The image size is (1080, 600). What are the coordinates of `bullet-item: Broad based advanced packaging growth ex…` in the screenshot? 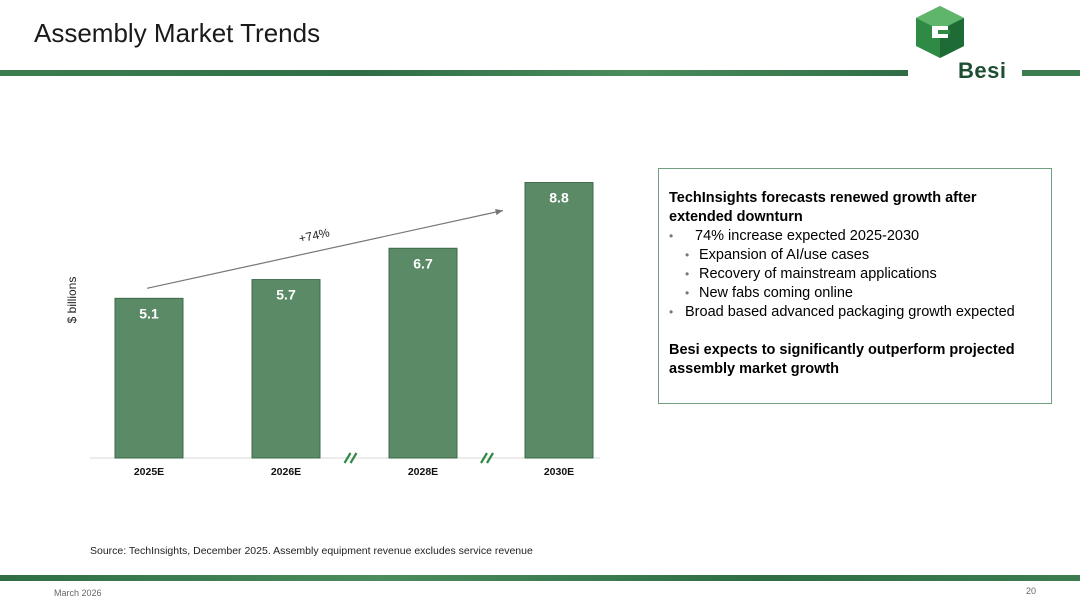 It's located at (855, 312).